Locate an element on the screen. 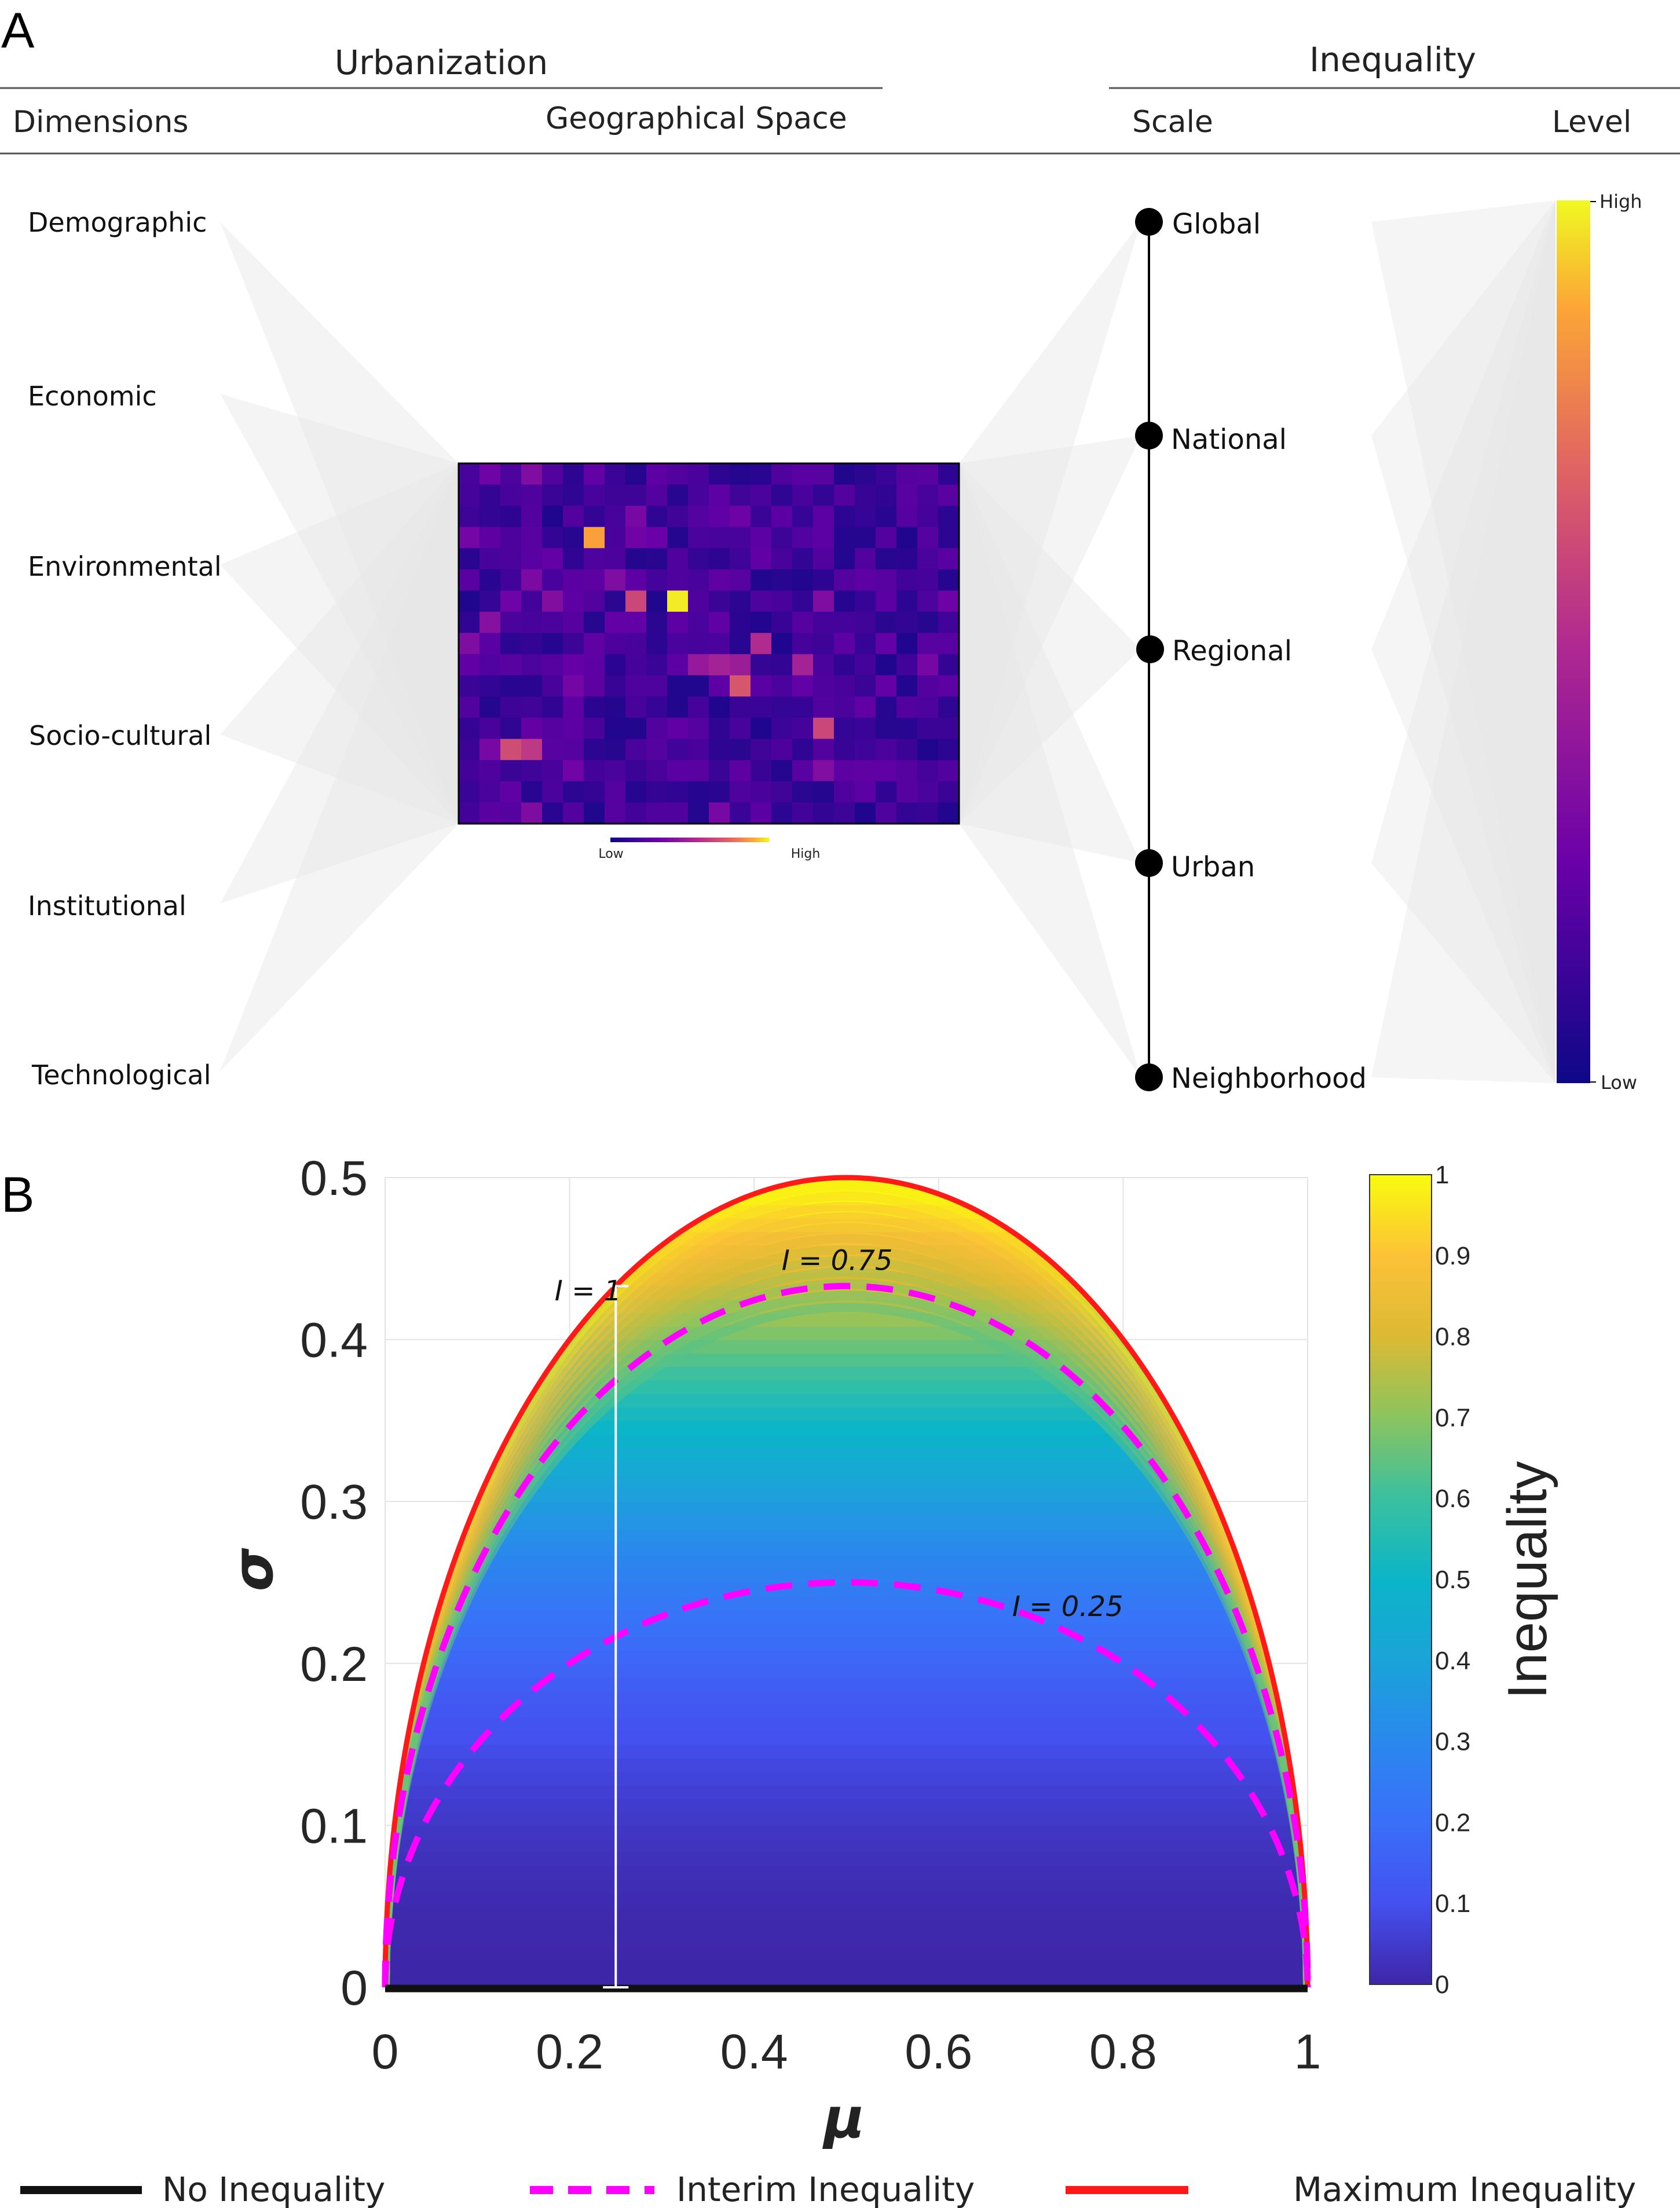  contour-label-i1: I = 1 is located at coordinates (588, 1291).